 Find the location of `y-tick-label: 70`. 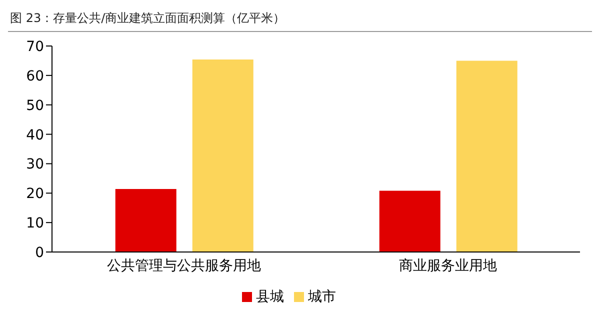

y-tick-label: 70 is located at coordinates (35, 46).